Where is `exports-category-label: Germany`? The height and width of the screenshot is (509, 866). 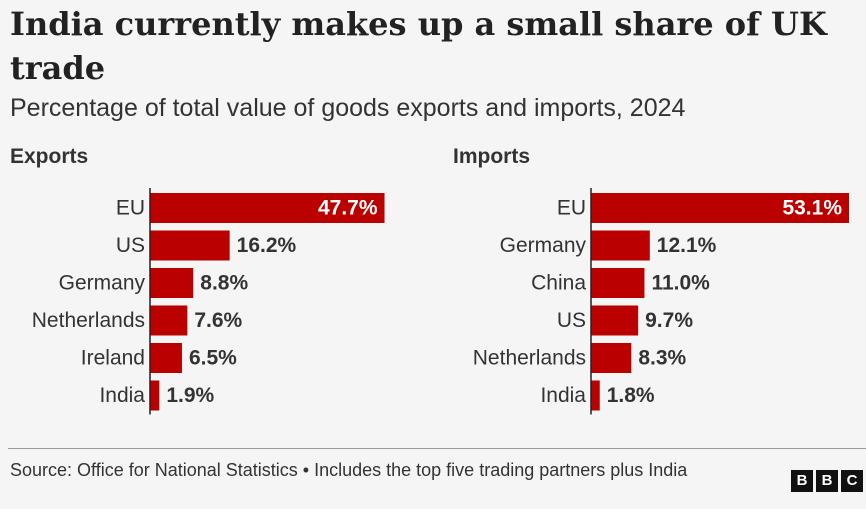
exports-category-label: Germany is located at coordinates (102, 283).